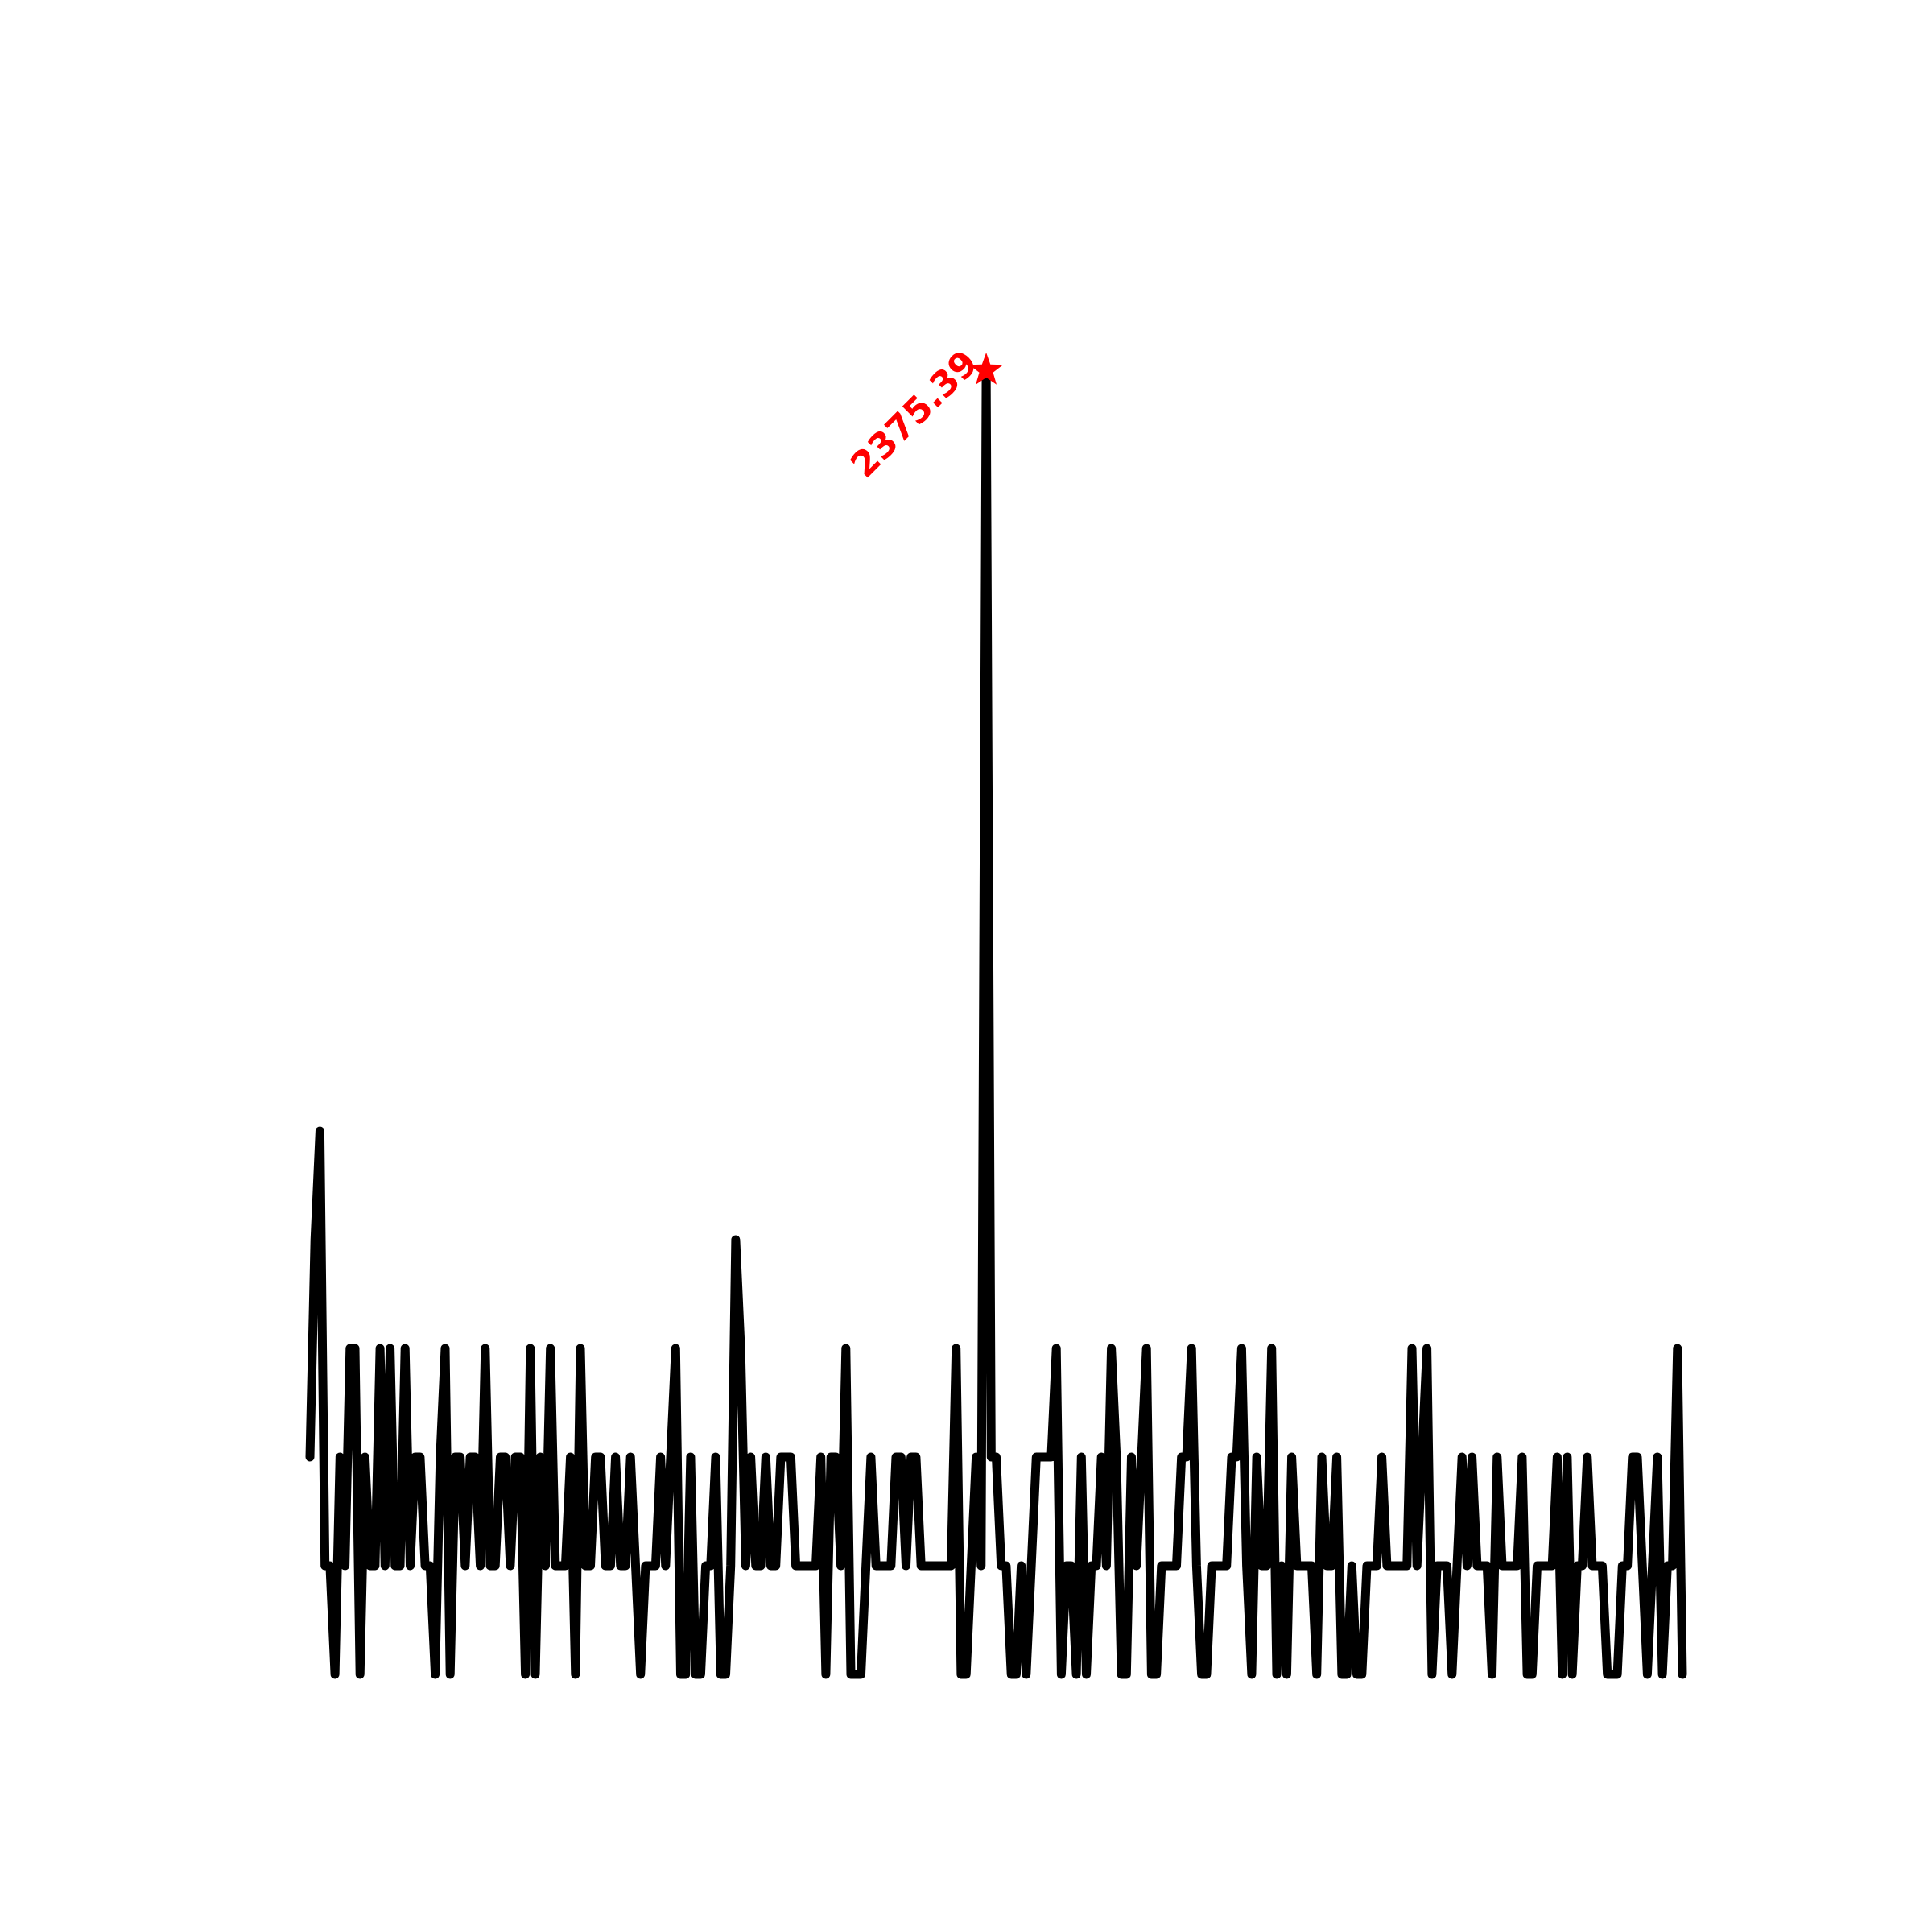 The height and width of the screenshot is (1932, 1932). What do you see at coordinates (986, 369) in the screenshot?
I see `peak-star-marker` at bounding box center [986, 369].